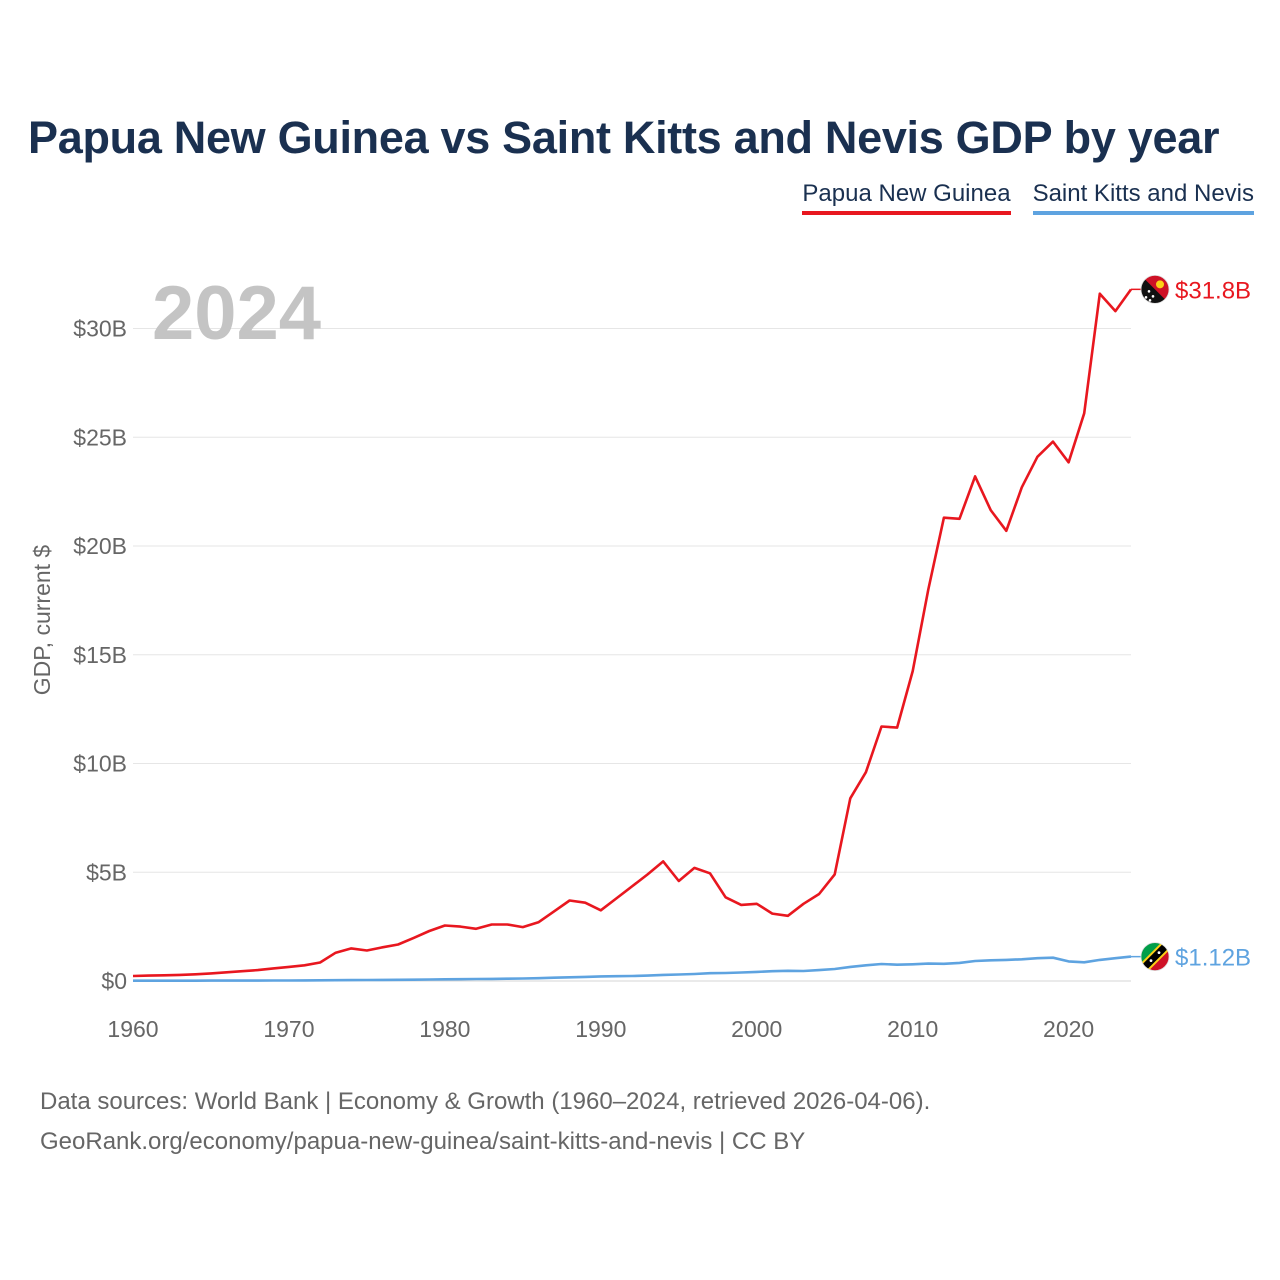 The height and width of the screenshot is (1280, 1280). What do you see at coordinates (444, 1029) in the screenshot?
I see `x-tick-label: 1980` at bounding box center [444, 1029].